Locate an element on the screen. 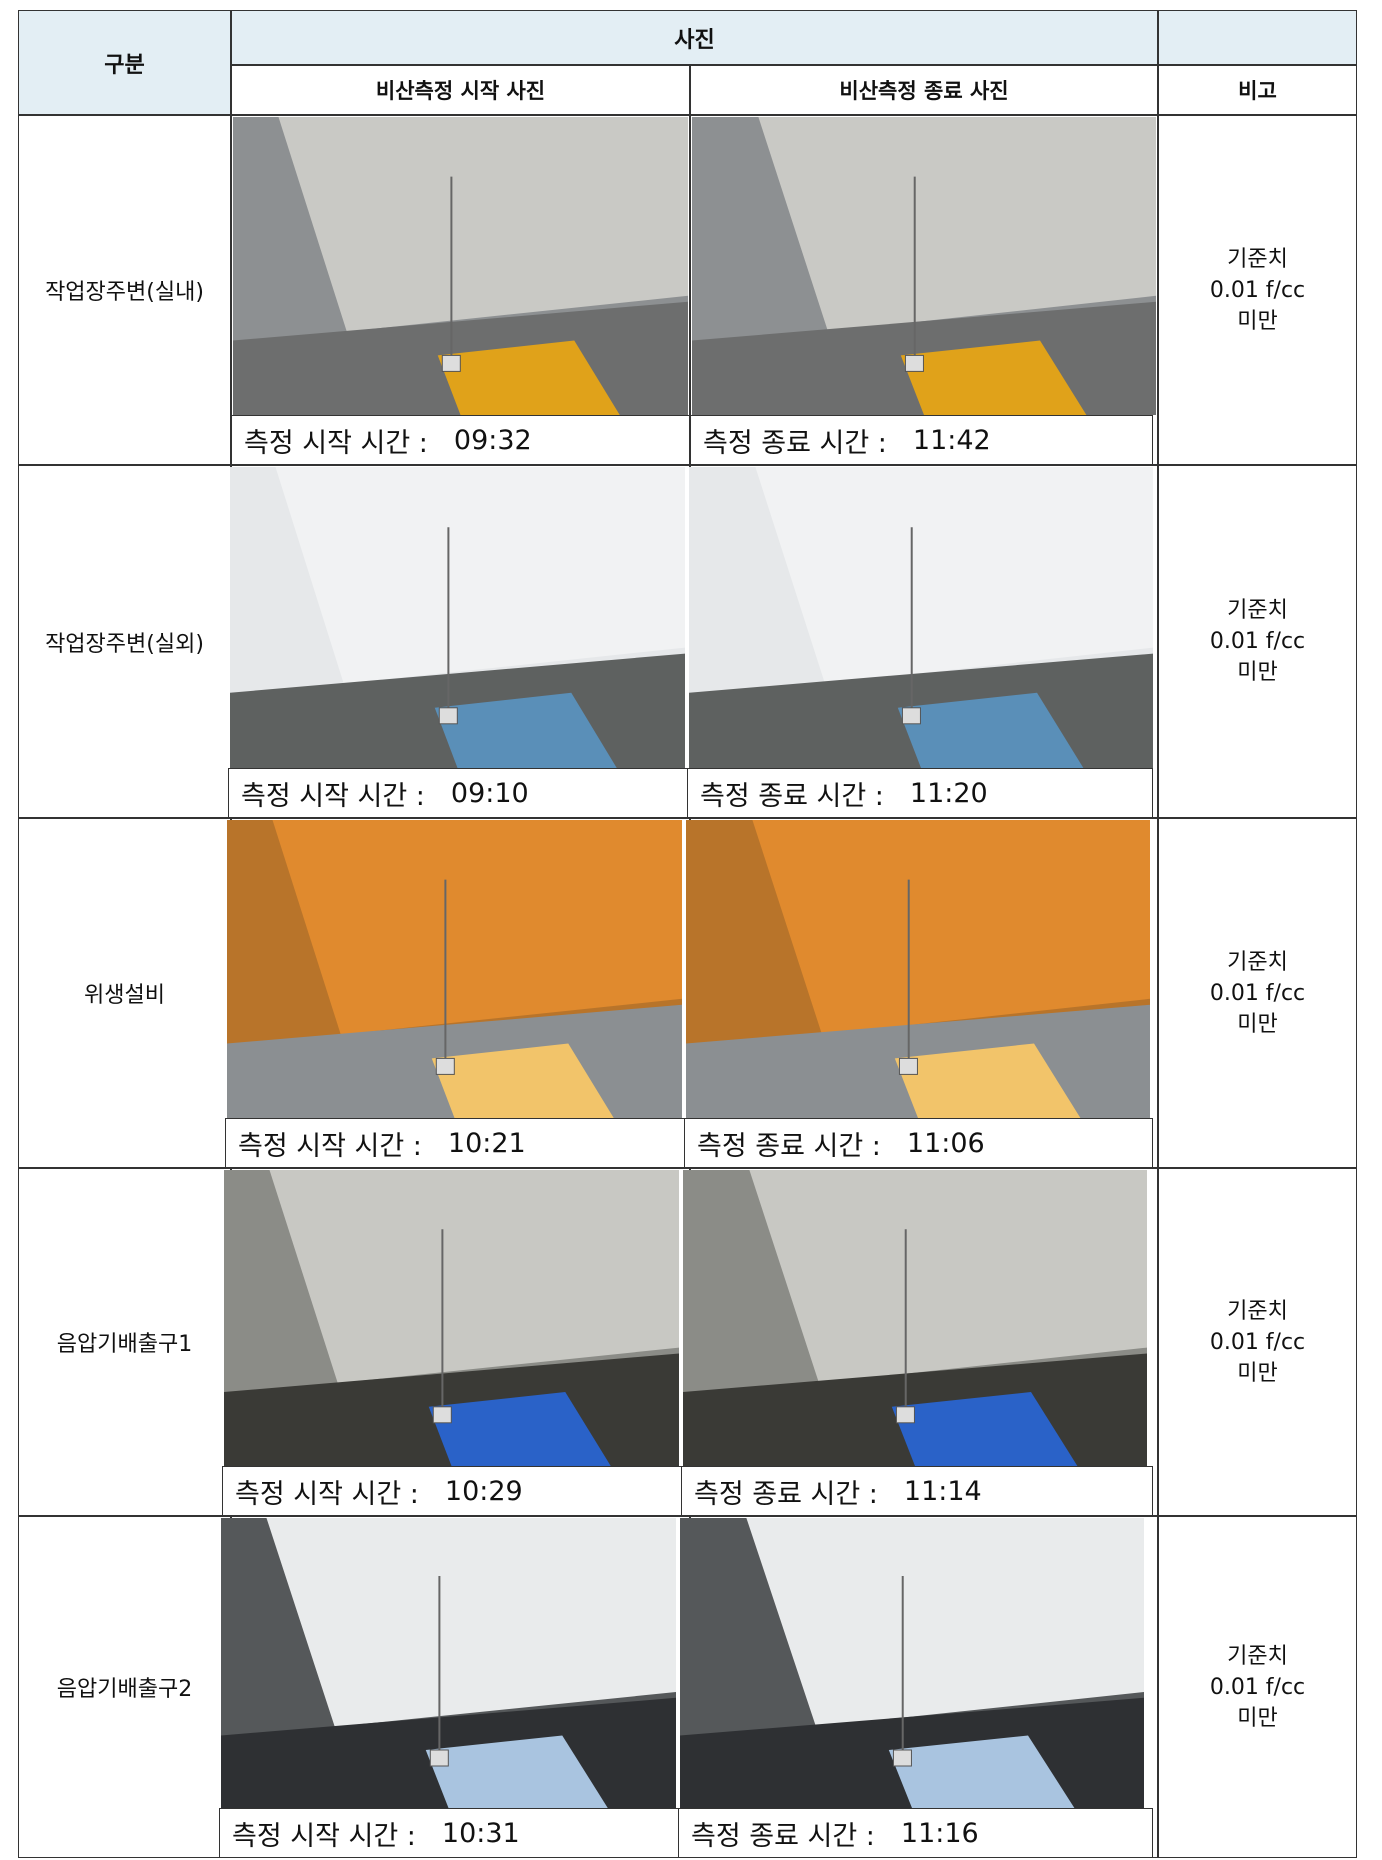 This screenshot has width=1382, height=1860. start-time: 10:21 is located at coordinates (486, 1143).